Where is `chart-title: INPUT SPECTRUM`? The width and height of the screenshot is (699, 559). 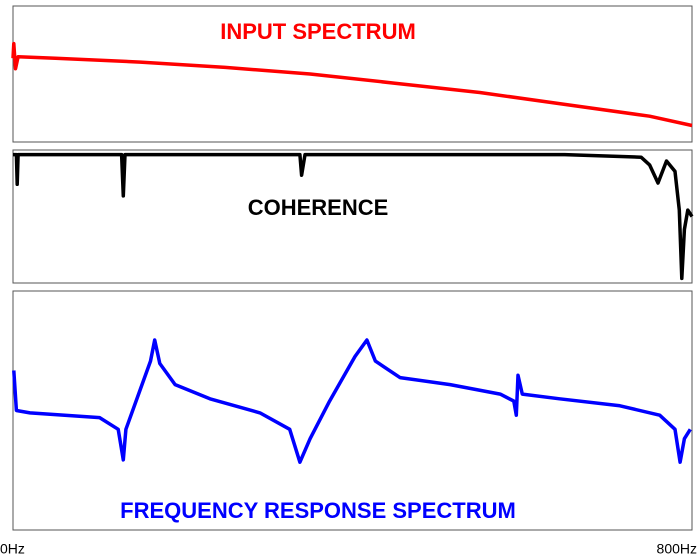 chart-title: INPUT SPECTRUM is located at coordinates (318, 31).